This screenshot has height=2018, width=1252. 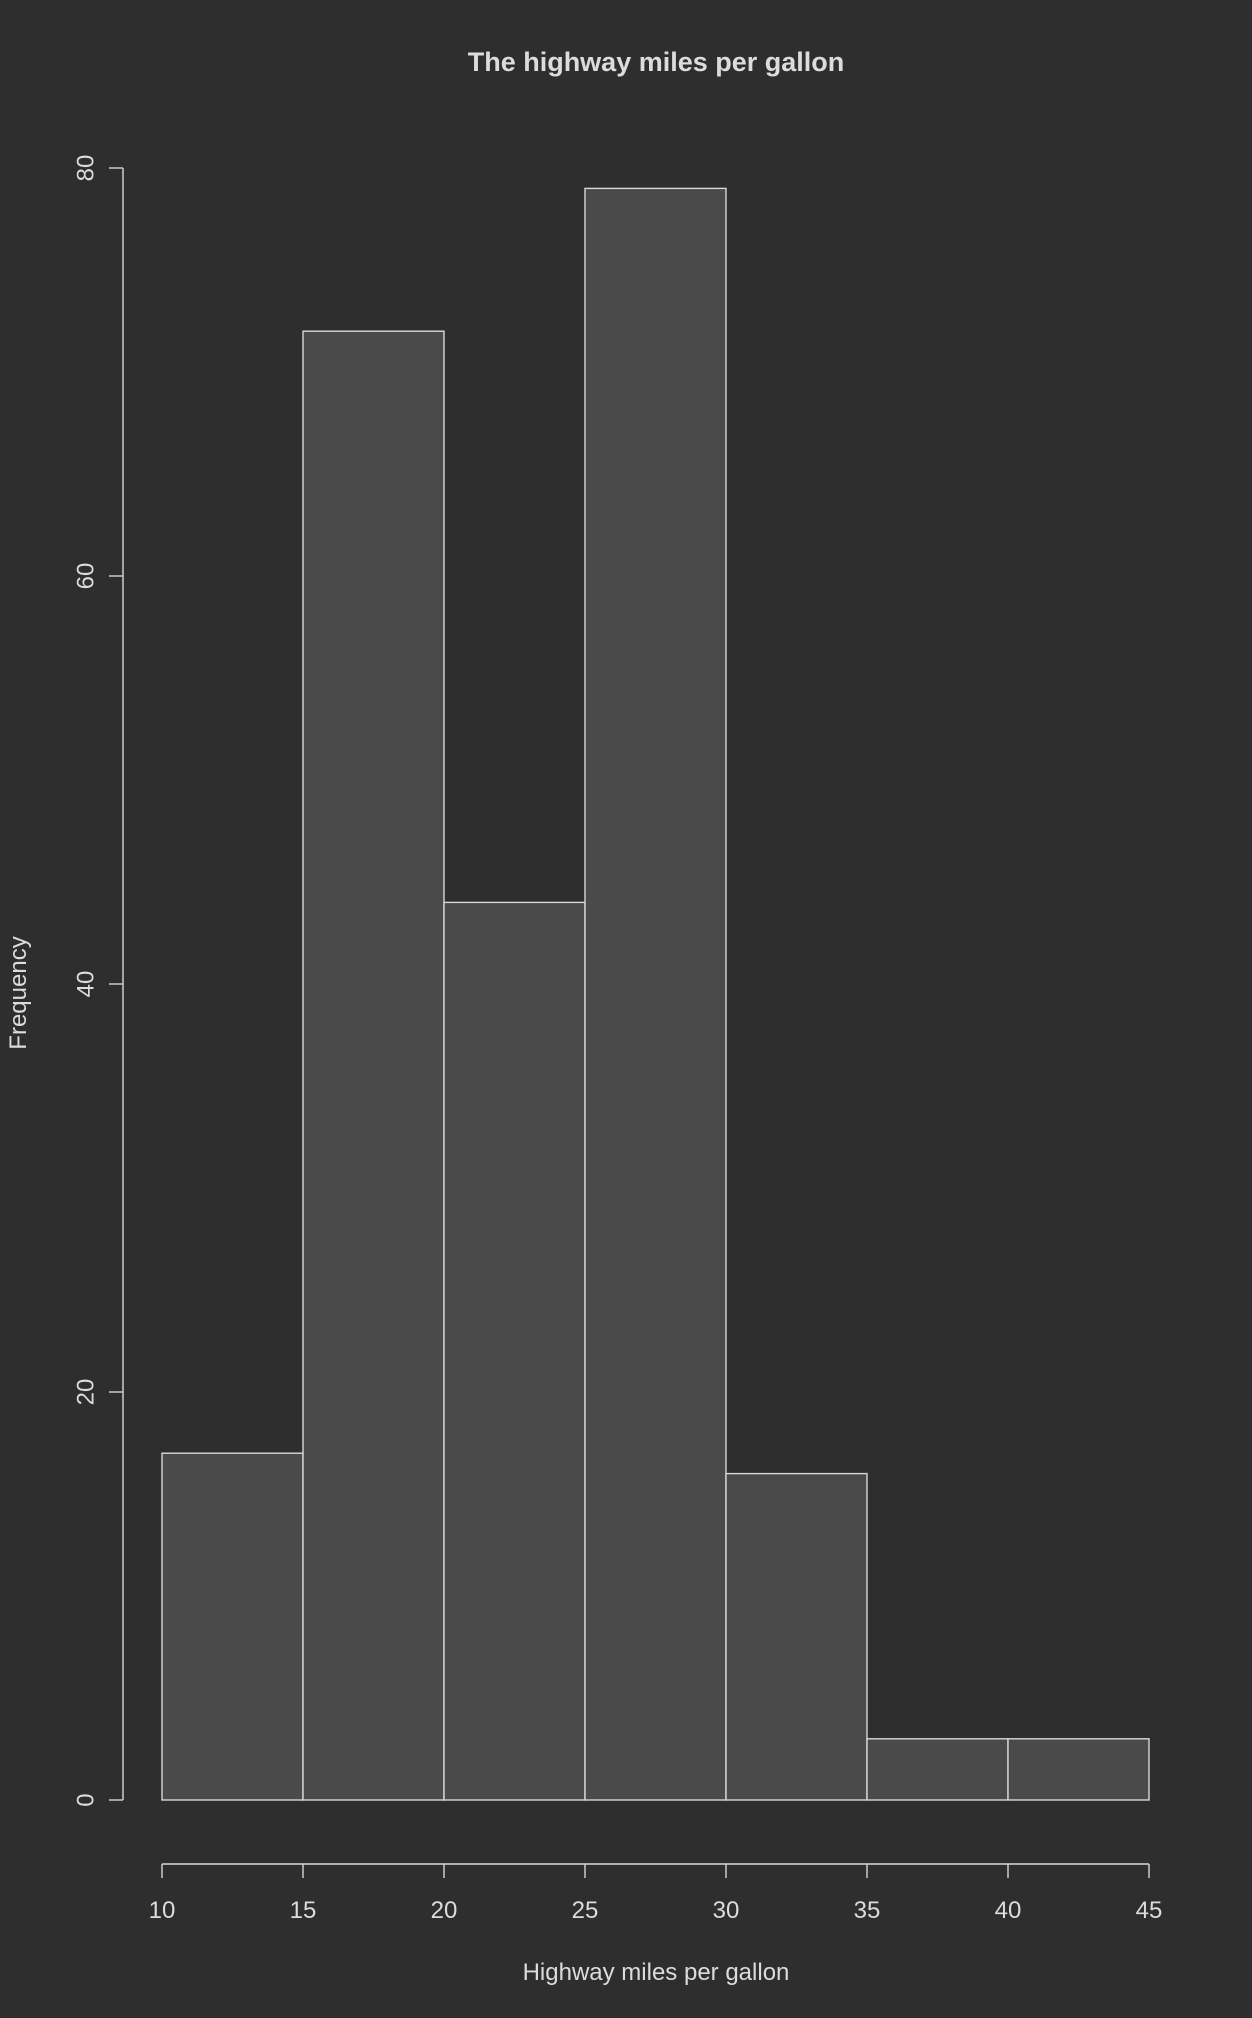 I want to click on x-axis: 10 15 20 25 30 35 40 45, so click(x=656, y=1893).